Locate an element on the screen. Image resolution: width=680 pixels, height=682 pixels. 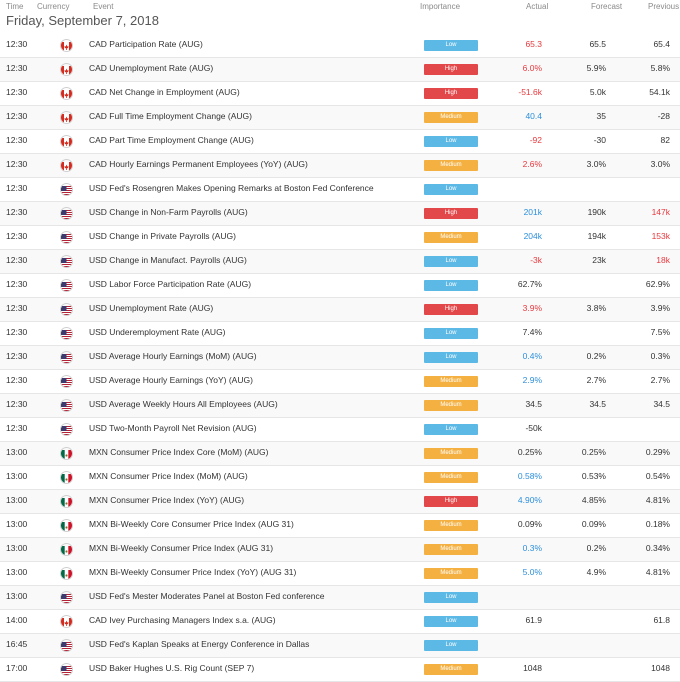
forecast-value: 2.7% is located at coordinates (596, 380).